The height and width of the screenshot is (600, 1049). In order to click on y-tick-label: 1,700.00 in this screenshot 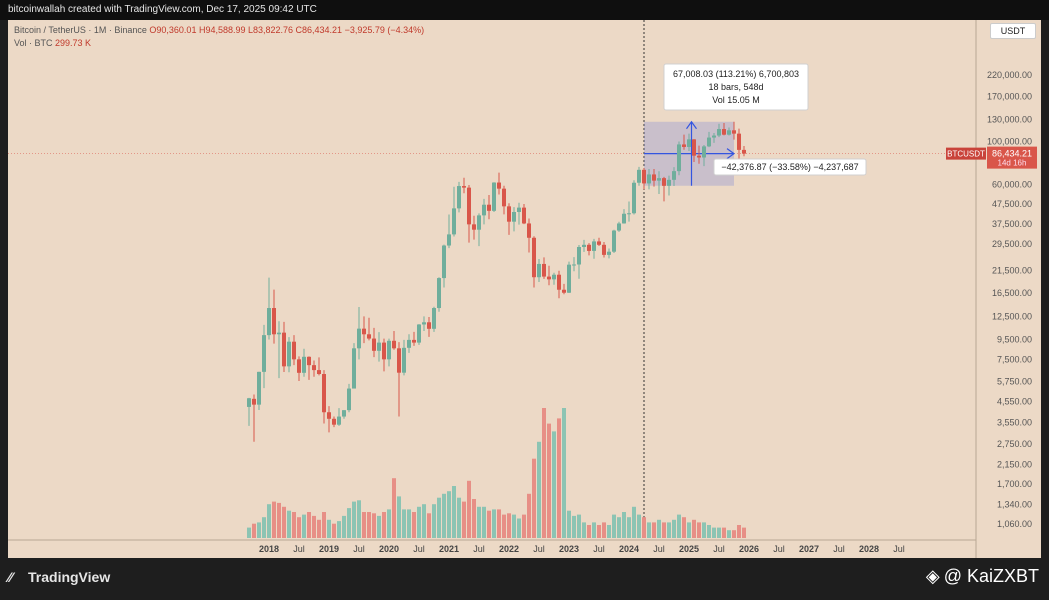, I will do `click(1014, 484)`.